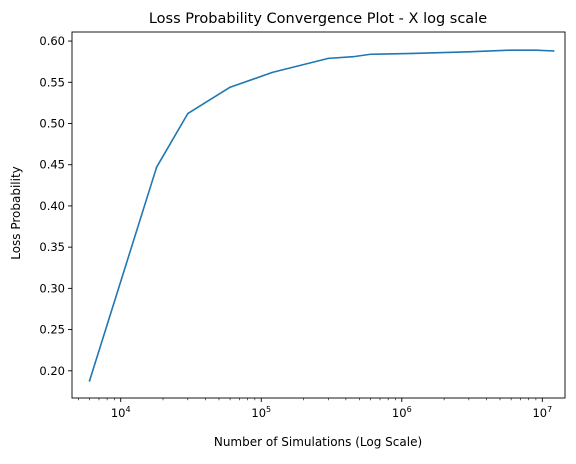 This screenshot has width=576, height=464. I want to click on y-tick-label: 0.35, so click(52, 247).